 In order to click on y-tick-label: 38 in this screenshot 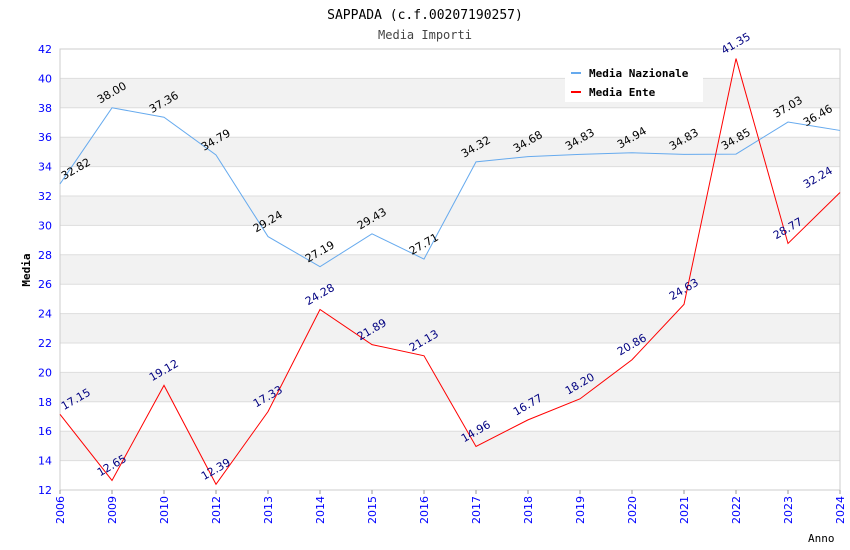, I will do `click(45, 108)`.